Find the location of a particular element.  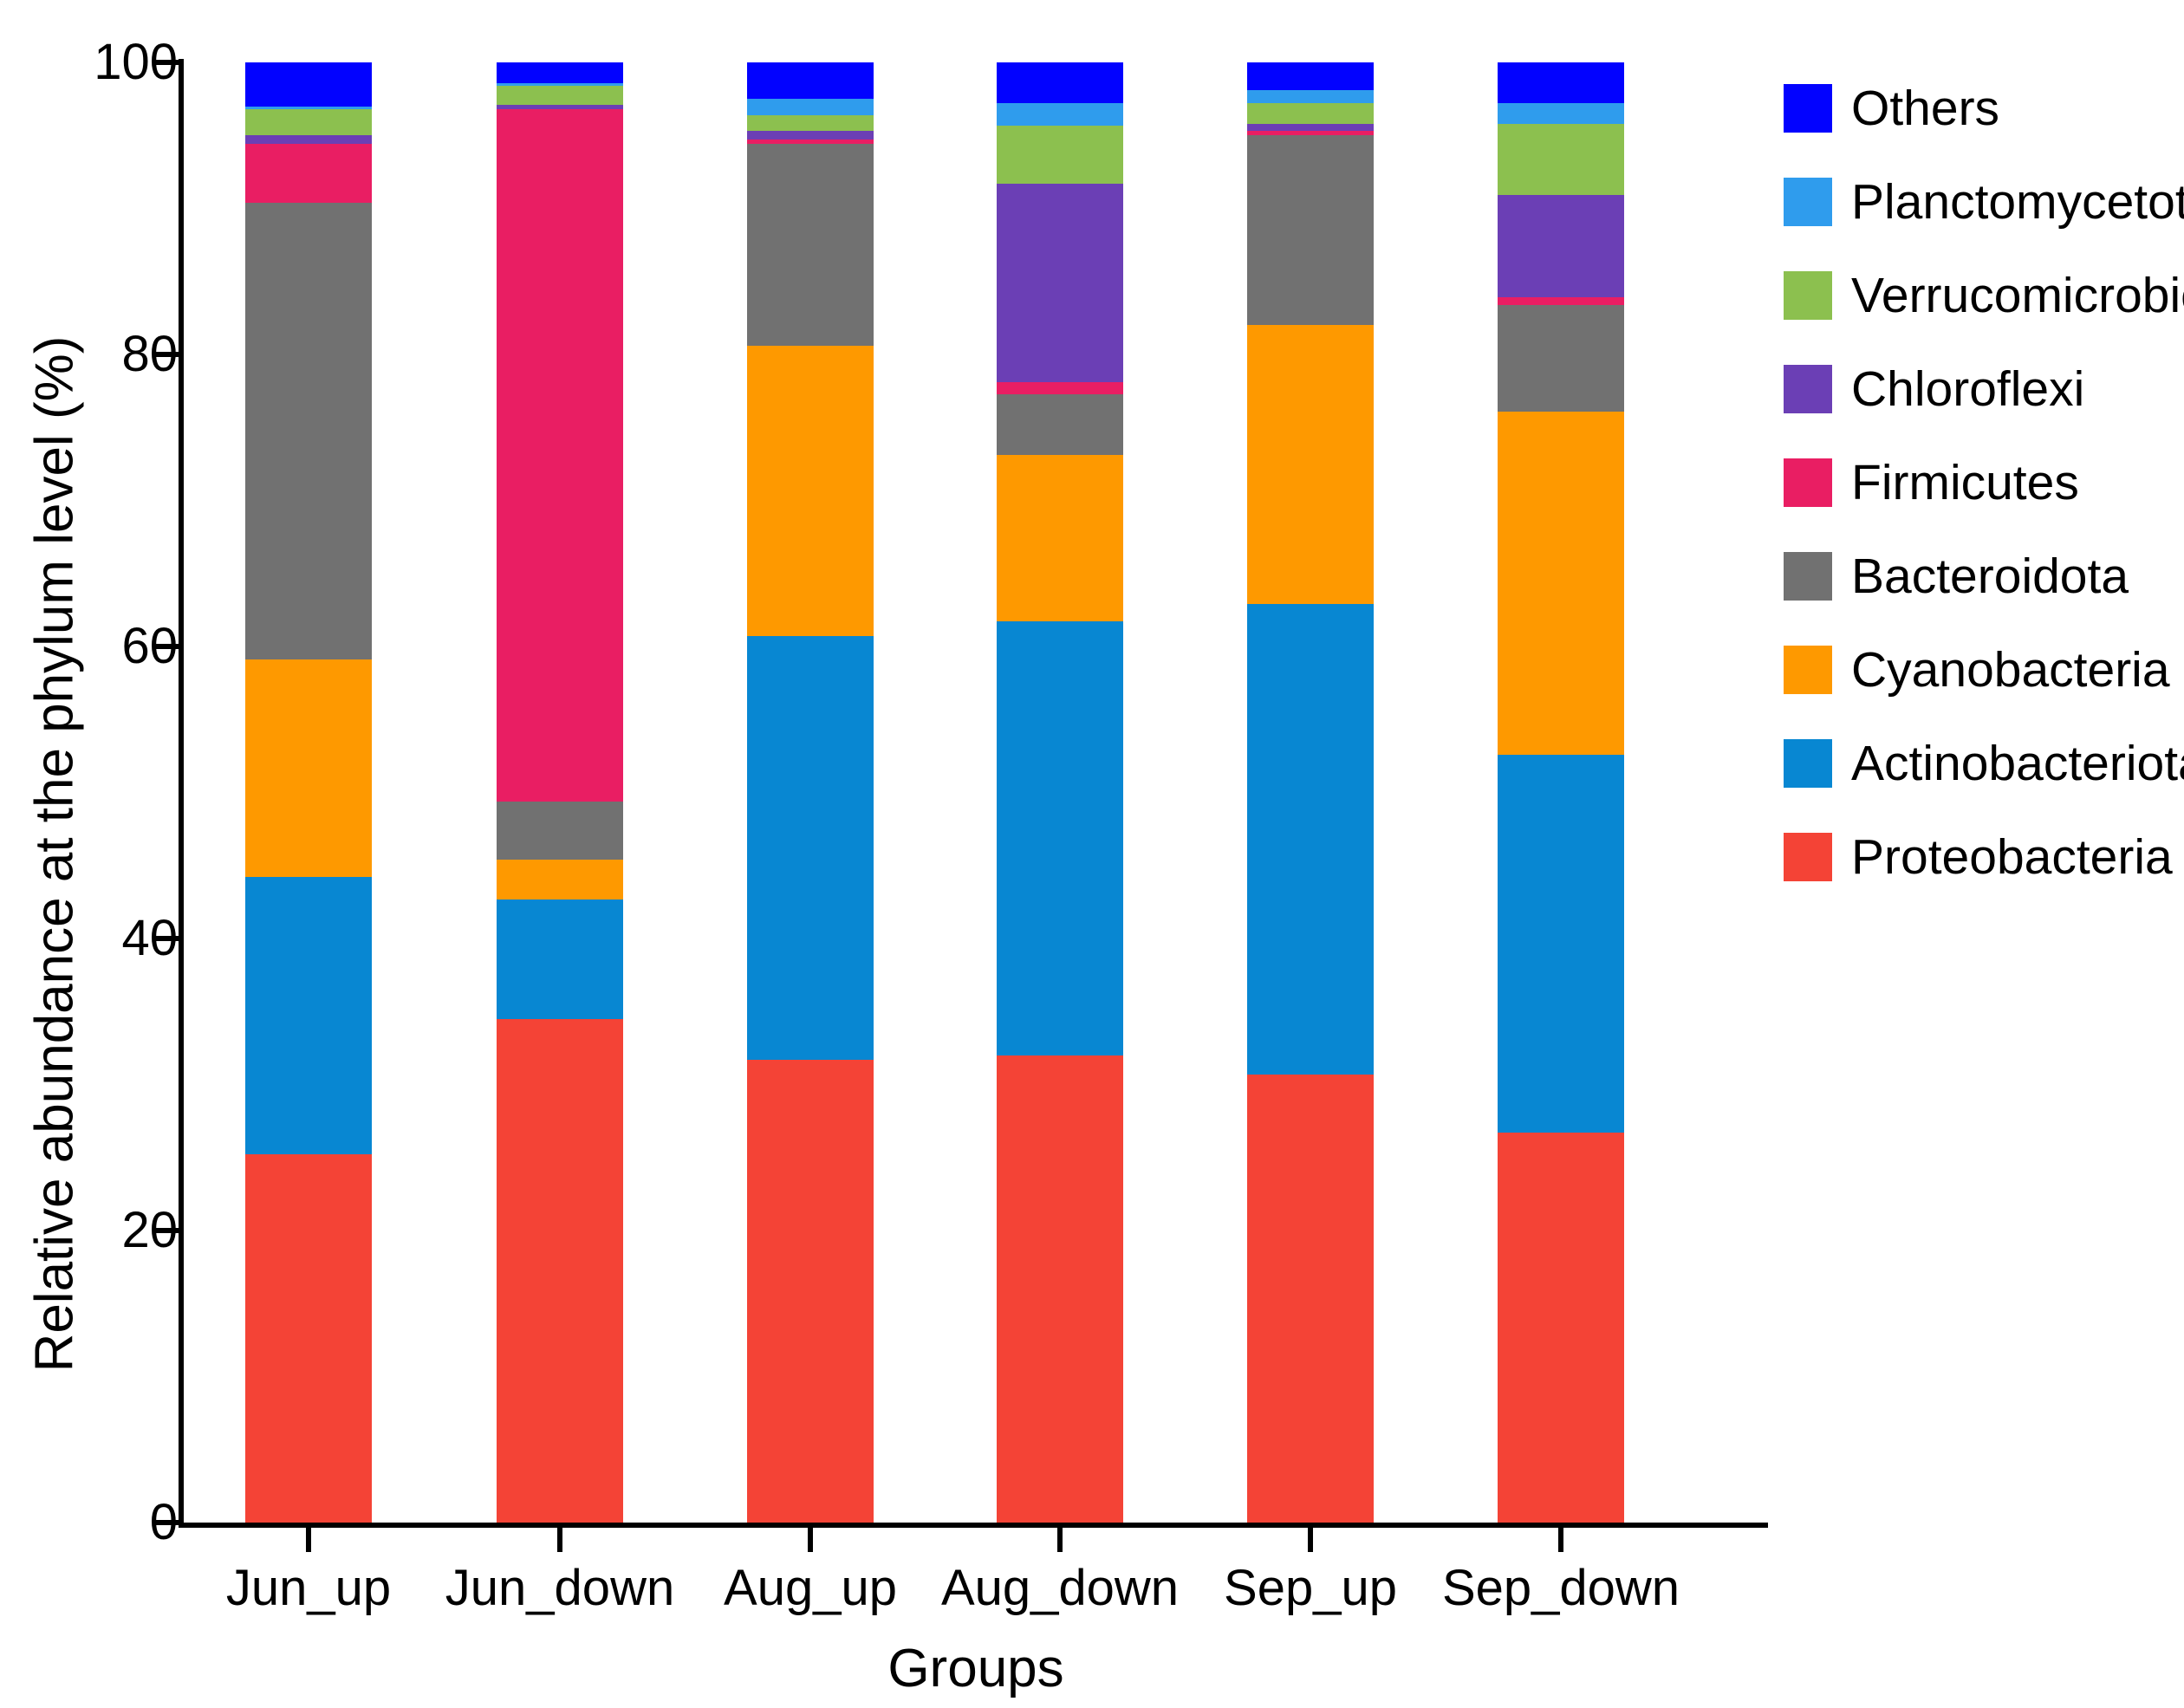

x-category-label-Jun_down: Jun_down is located at coordinates (560, 1588).